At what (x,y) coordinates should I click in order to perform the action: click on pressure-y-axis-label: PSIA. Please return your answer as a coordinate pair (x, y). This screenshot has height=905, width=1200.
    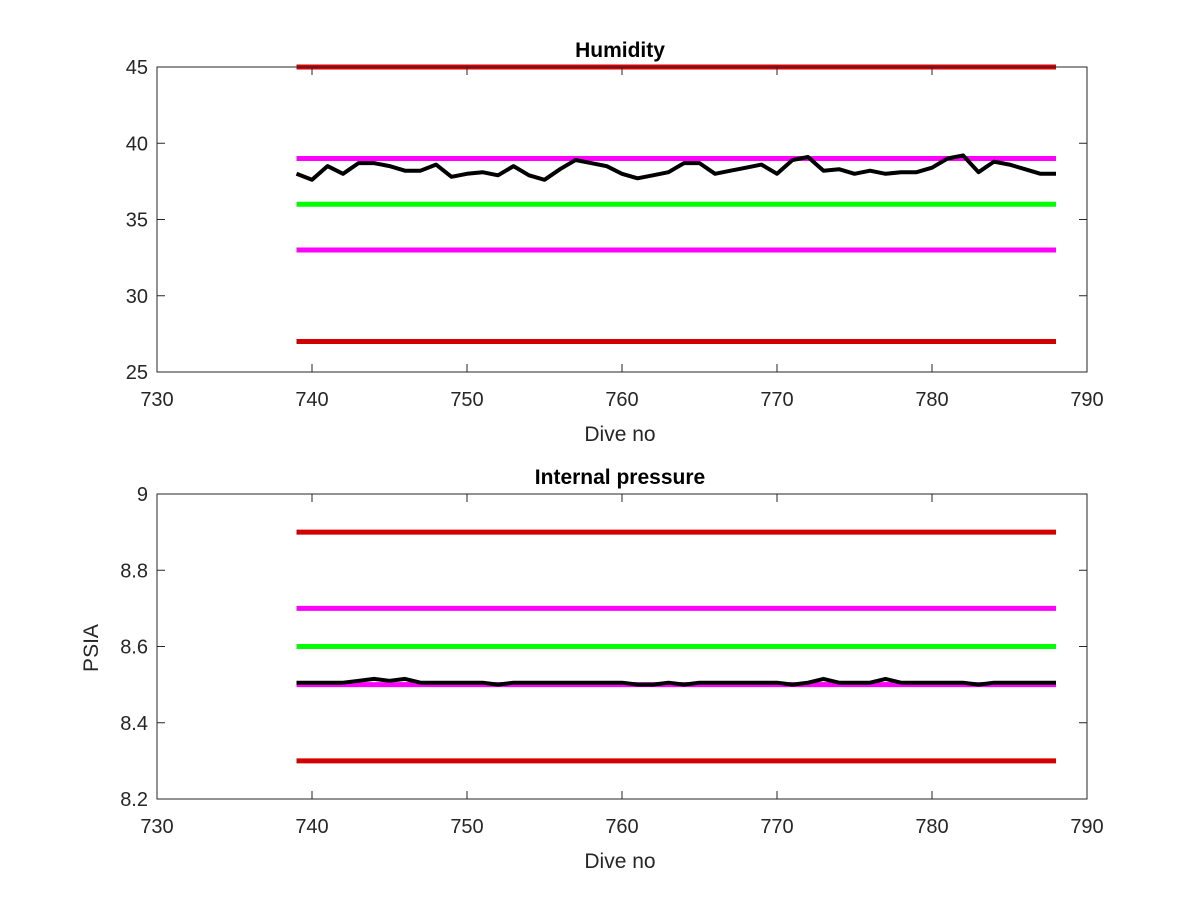
    Looking at the image, I should click on (91, 648).